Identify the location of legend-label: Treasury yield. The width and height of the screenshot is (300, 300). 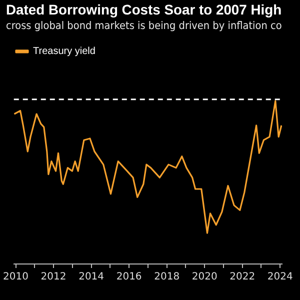
(64, 52).